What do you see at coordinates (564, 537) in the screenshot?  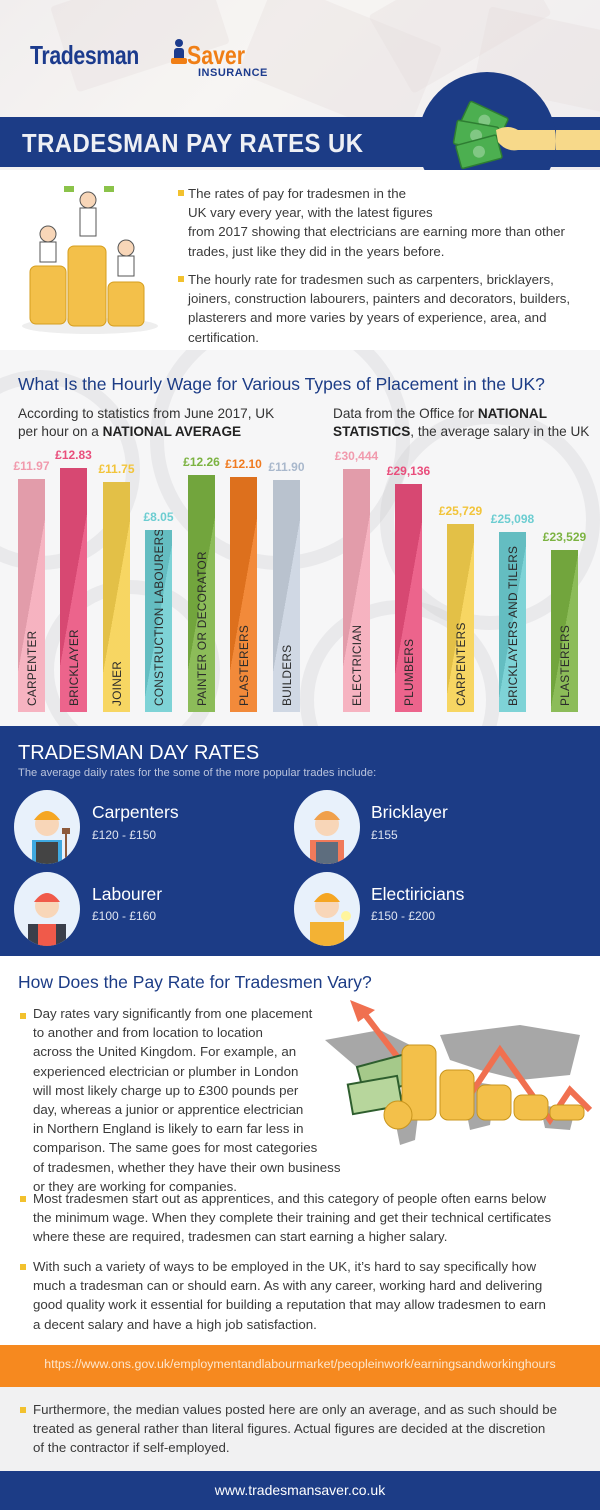 I see `bar-value-label: £23,529` at bounding box center [564, 537].